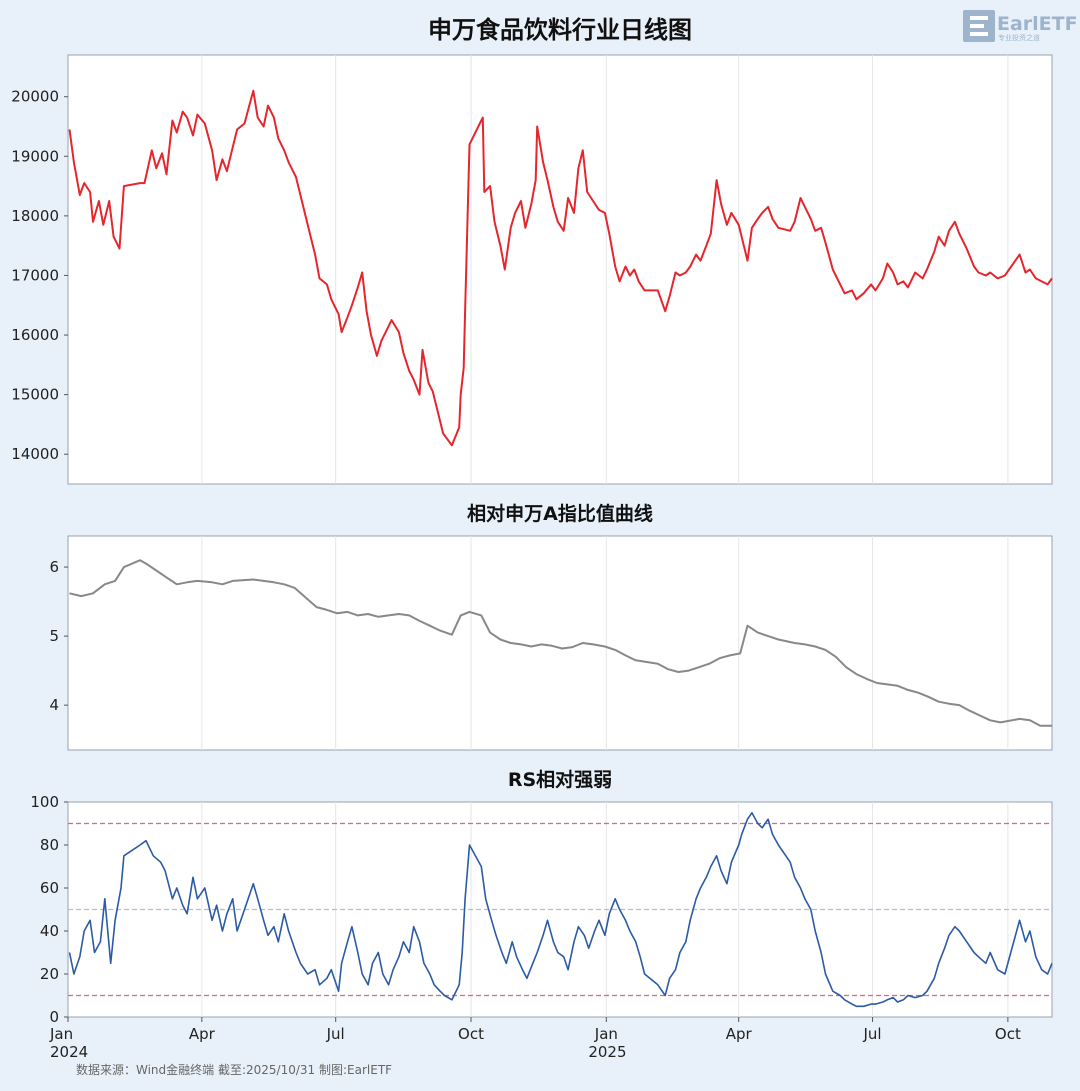 The height and width of the screenshot is (1091, 1080). Describe the element at coordinates (49, 909) in the screenshot. I see `rs-y-ticks: 0 20 40 60 80 100` at that location.